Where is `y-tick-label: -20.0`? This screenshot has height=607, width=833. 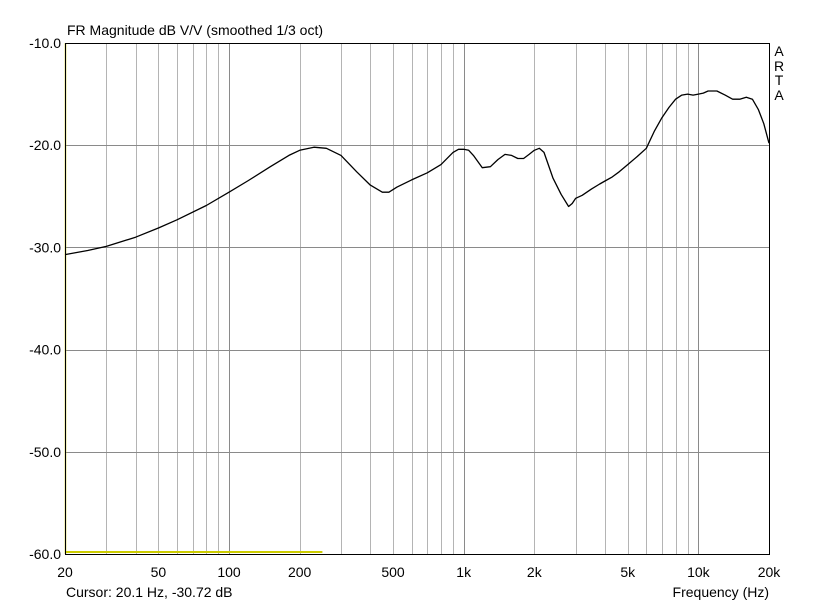 y-tick-label: -20.0 is located at coordinates (45, 145).